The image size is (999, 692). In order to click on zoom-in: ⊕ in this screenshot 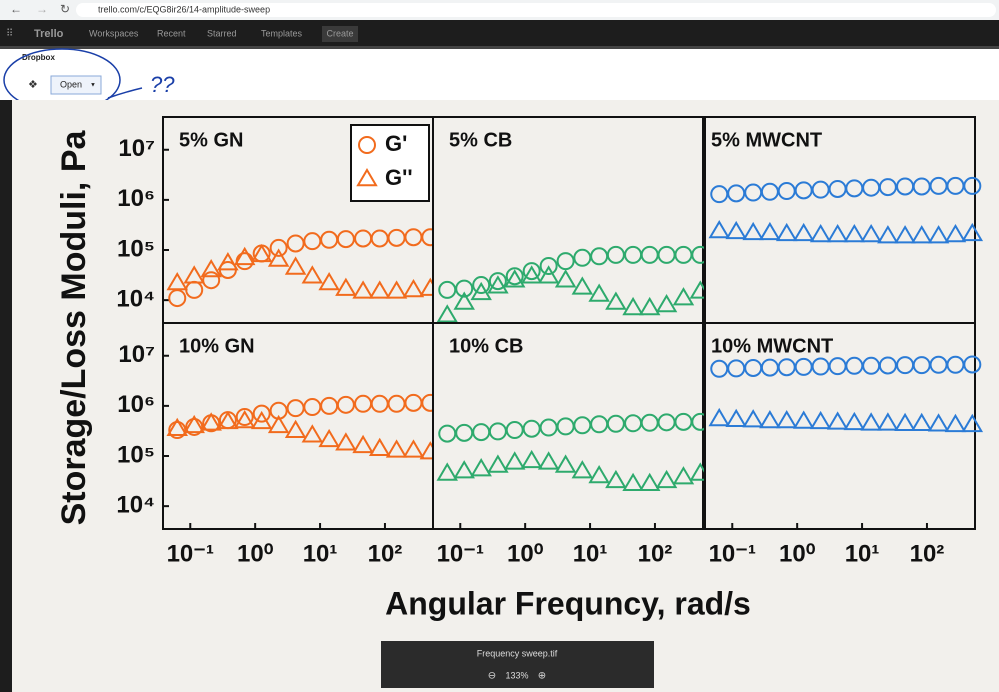, I will do `click(542, 676)`.